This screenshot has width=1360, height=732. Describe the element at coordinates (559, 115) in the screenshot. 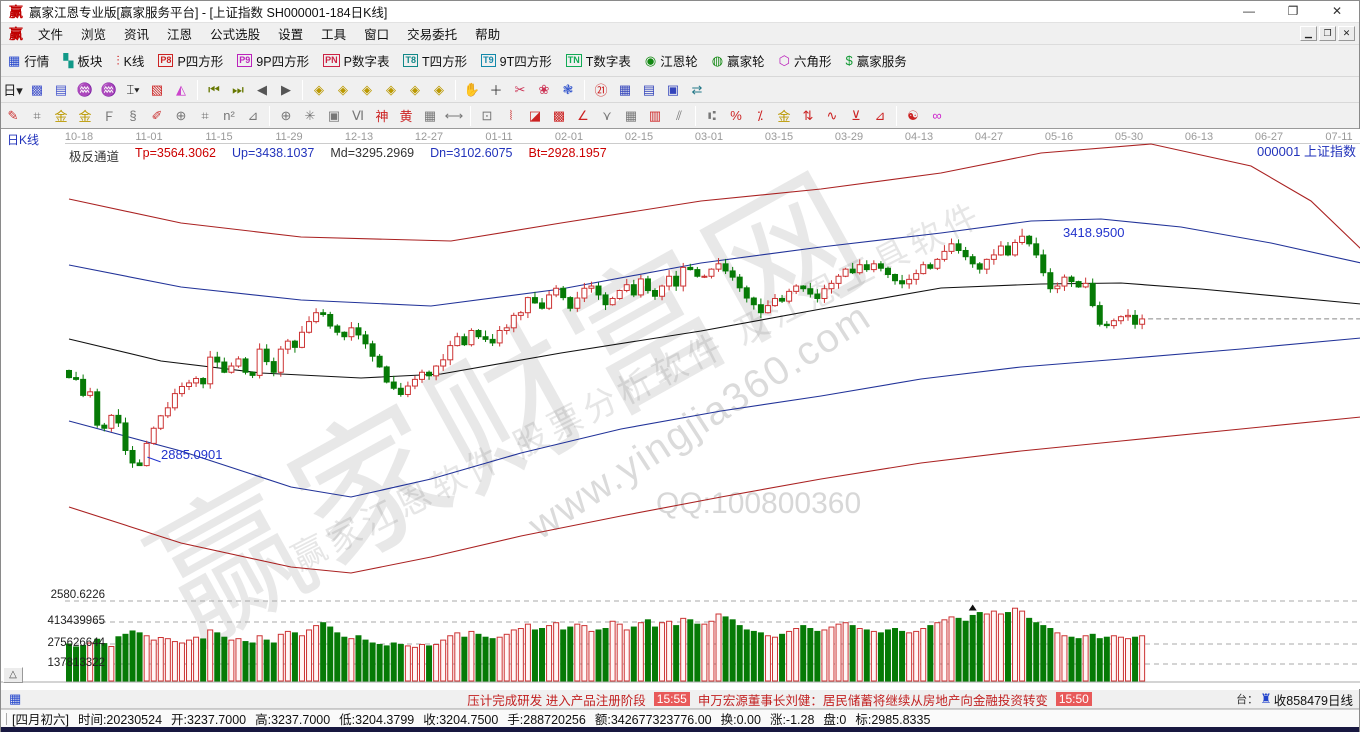

I see `shaded-grid-icon: ▩` at that location.